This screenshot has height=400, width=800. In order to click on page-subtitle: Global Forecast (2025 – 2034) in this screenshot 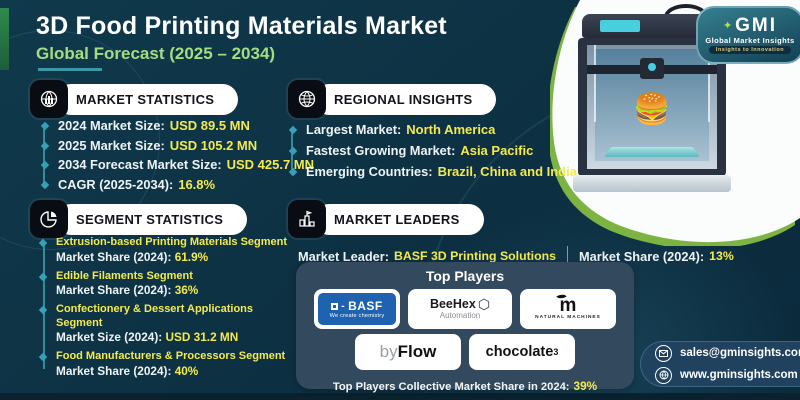, I will do `click(156, 53)`.